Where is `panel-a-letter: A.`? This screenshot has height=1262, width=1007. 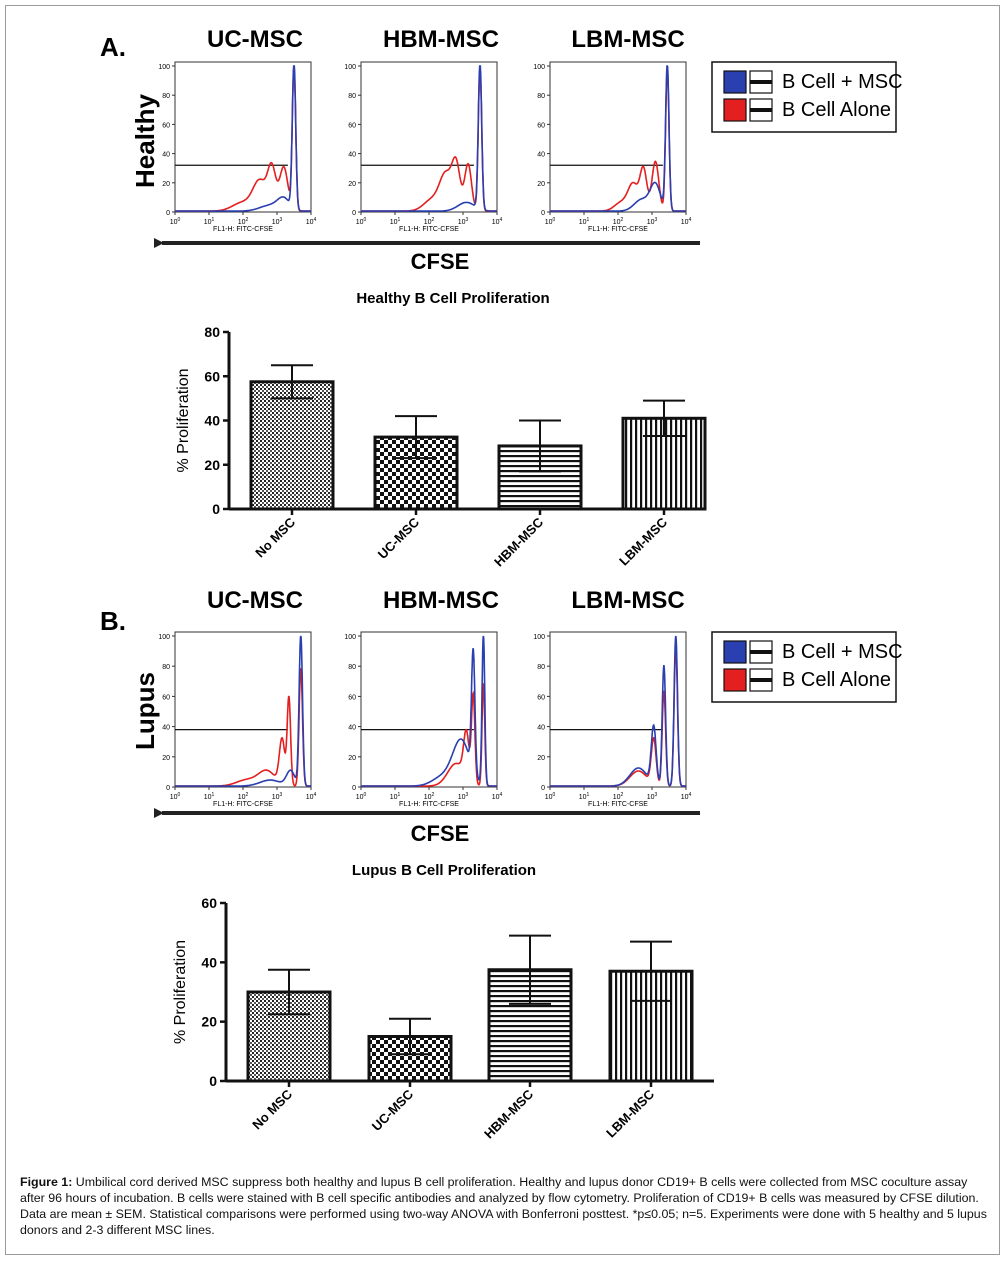 panel-a-letter: A. is located at coordinates (113, 47).